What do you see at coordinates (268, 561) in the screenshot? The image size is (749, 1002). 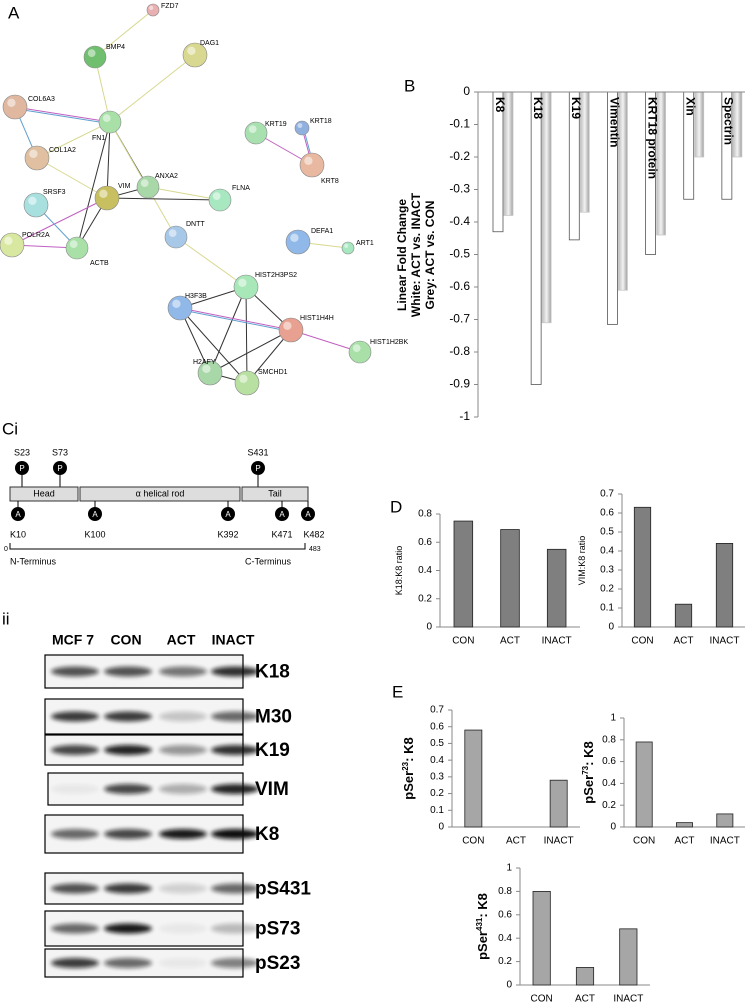 I see `terminus-label: C-Terminus` at bounding box center [268, 561].